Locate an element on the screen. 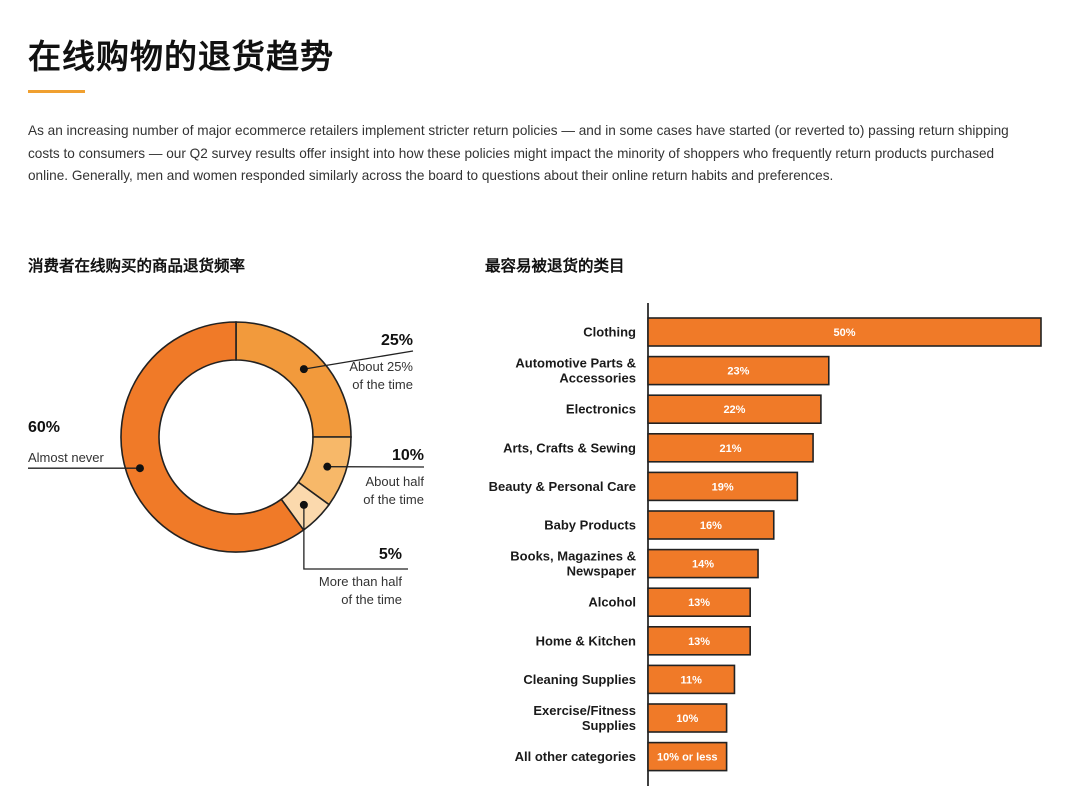  bar-data-label: 10% is located at coordinates (687, 719).